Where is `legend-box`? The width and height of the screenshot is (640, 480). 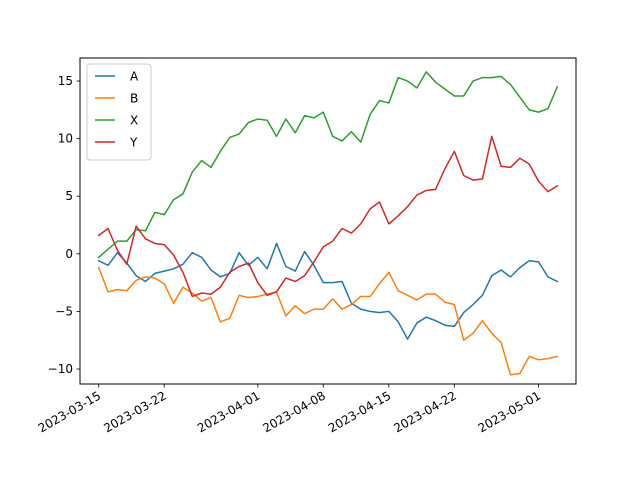
legend-box is located at coordinates (119, 112).